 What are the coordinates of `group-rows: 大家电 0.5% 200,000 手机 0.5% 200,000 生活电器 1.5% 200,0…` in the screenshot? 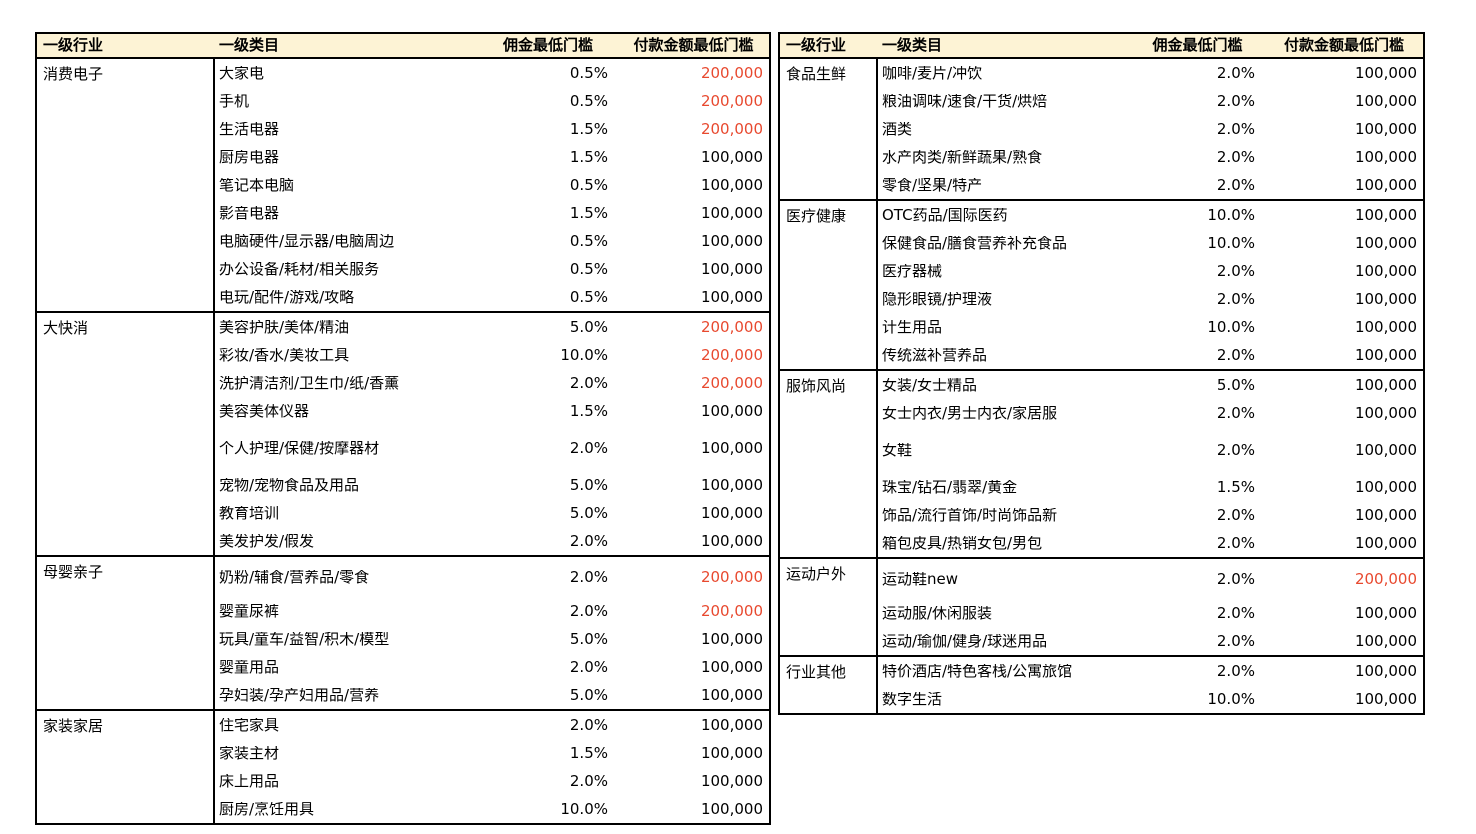 It's located at (492, 185).